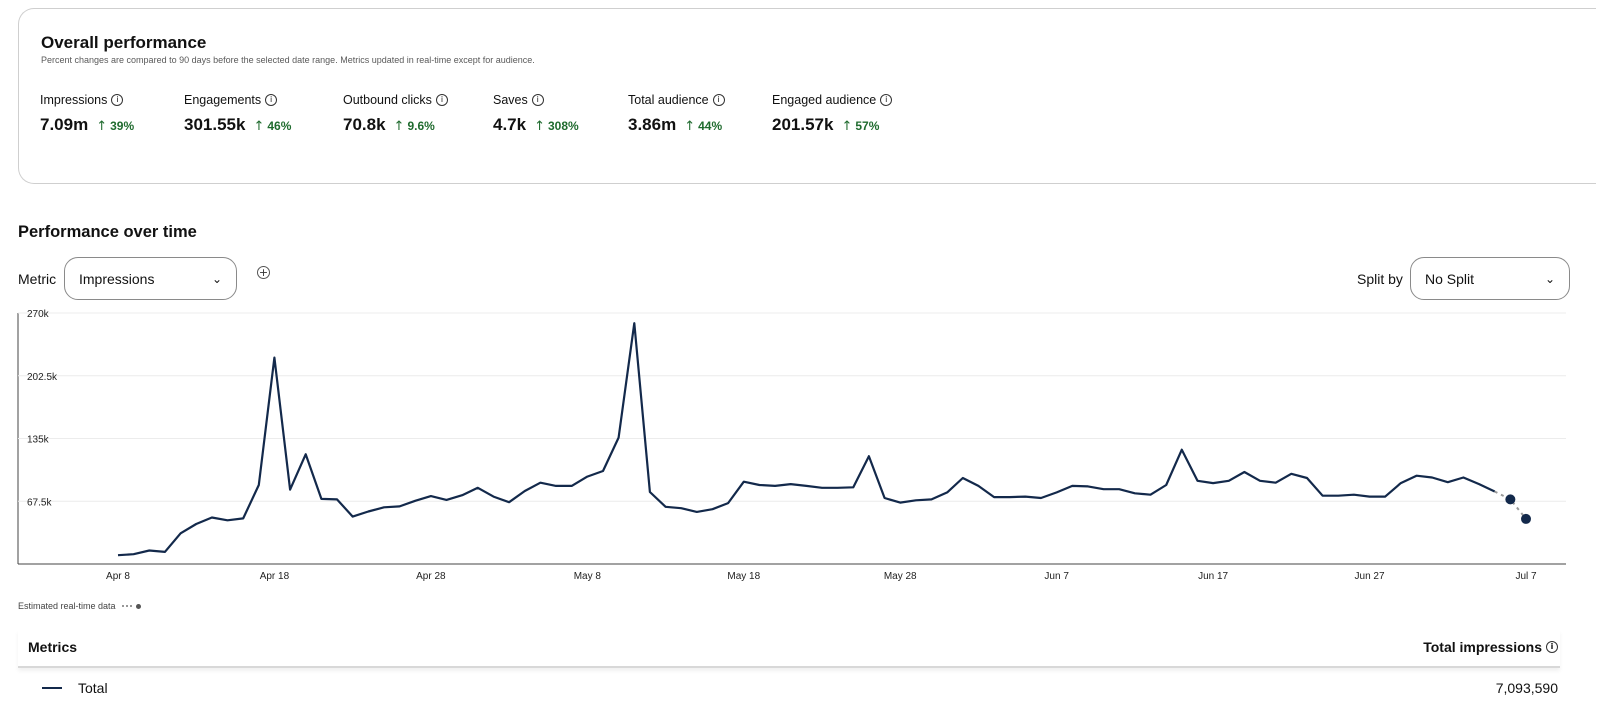  Describe the element at coordinates (122, 126) in the screenshot. I see `metric-change: 39%` at that location.